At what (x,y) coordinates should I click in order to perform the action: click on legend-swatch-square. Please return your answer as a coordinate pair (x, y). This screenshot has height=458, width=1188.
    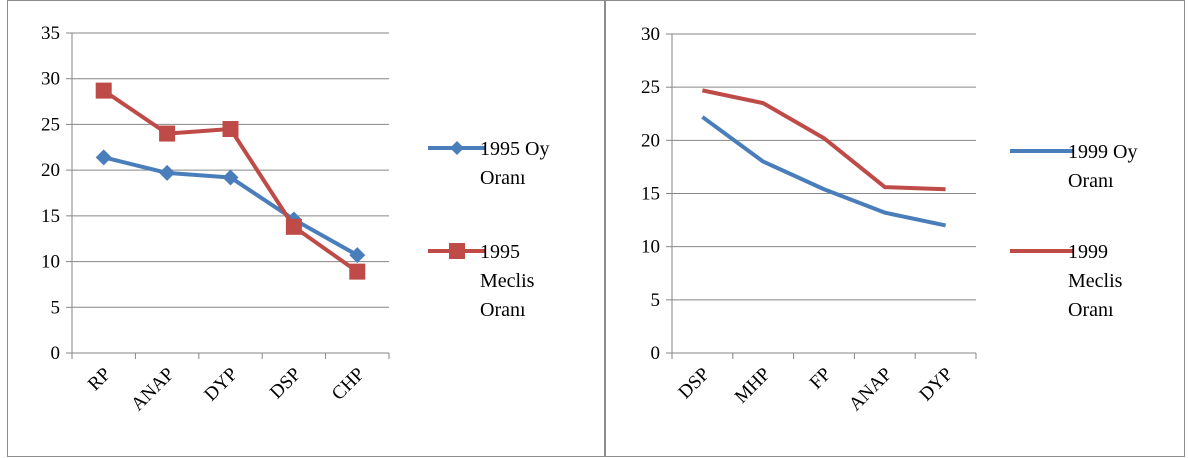
    Looking at the image, I should click on (457, 251).